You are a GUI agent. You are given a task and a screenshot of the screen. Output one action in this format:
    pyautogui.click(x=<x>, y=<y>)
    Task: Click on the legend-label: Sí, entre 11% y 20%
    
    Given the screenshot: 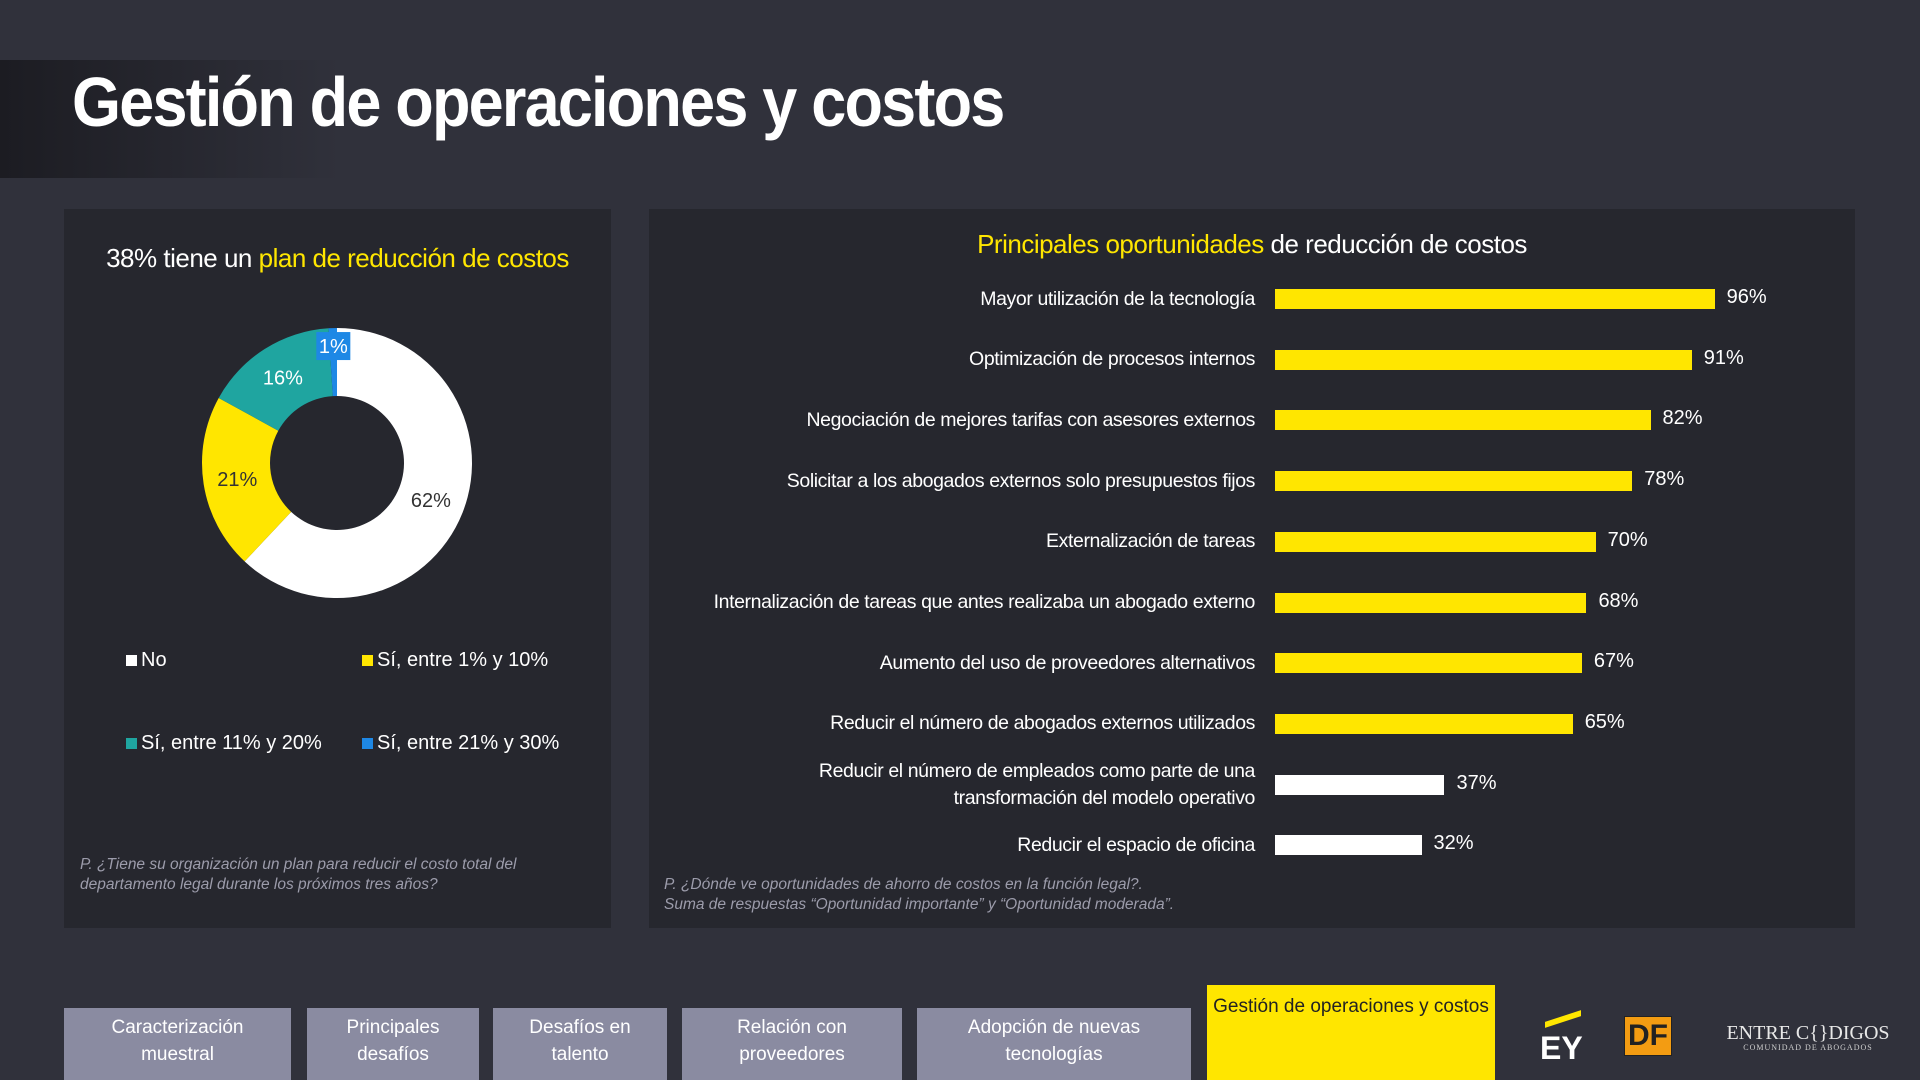 What is the action you would take?
    pyautogui.click(x=231, y=743)
    